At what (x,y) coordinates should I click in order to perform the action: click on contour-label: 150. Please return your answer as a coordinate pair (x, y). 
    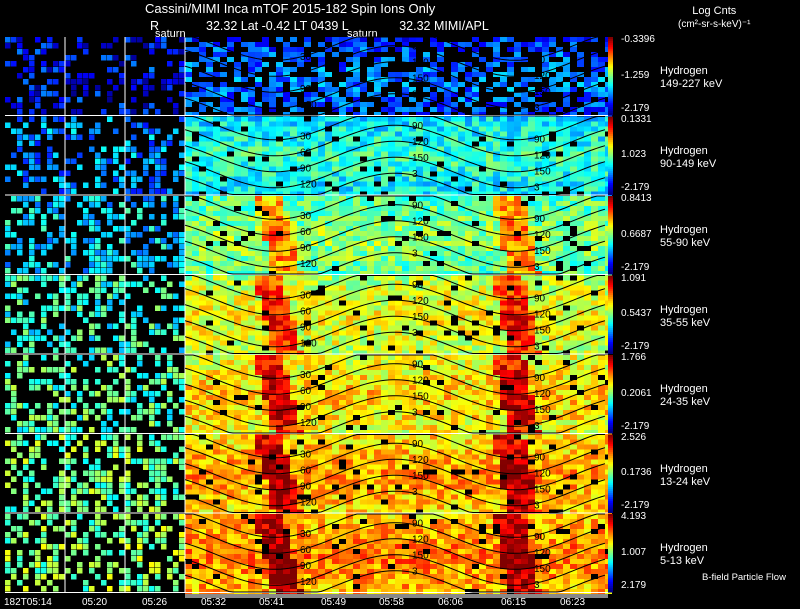
    Looking at the image, I should click on (542, 251).